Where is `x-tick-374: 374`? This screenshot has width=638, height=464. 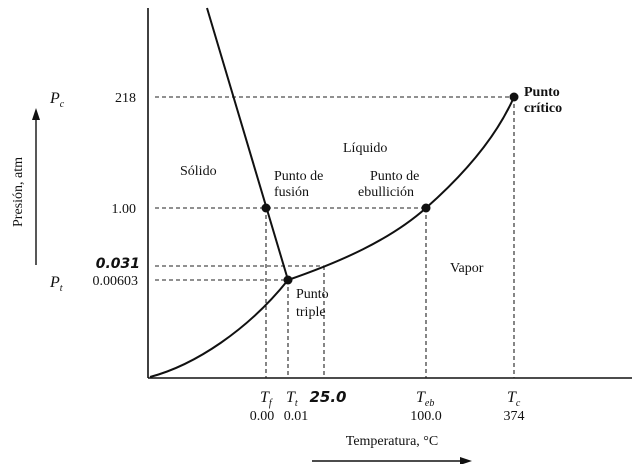
x-tick-374: 374 is located at coordinates (514, 416).